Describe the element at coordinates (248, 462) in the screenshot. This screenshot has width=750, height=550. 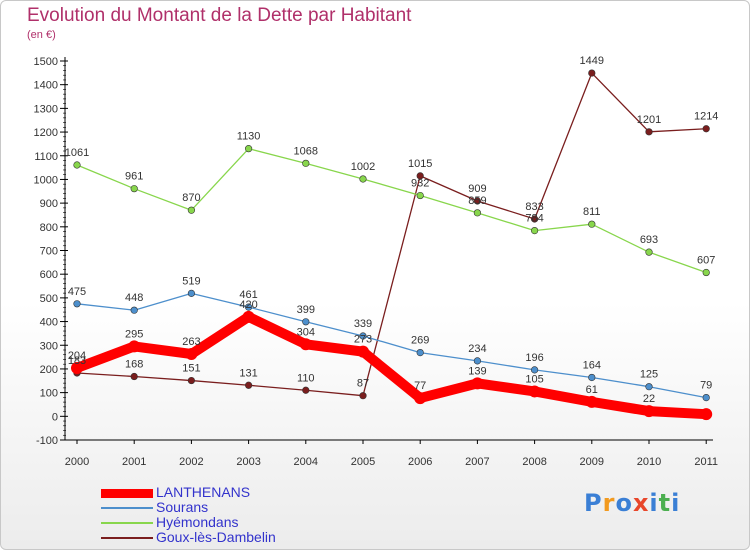
I see `x-tick-label: 2003` at that location.